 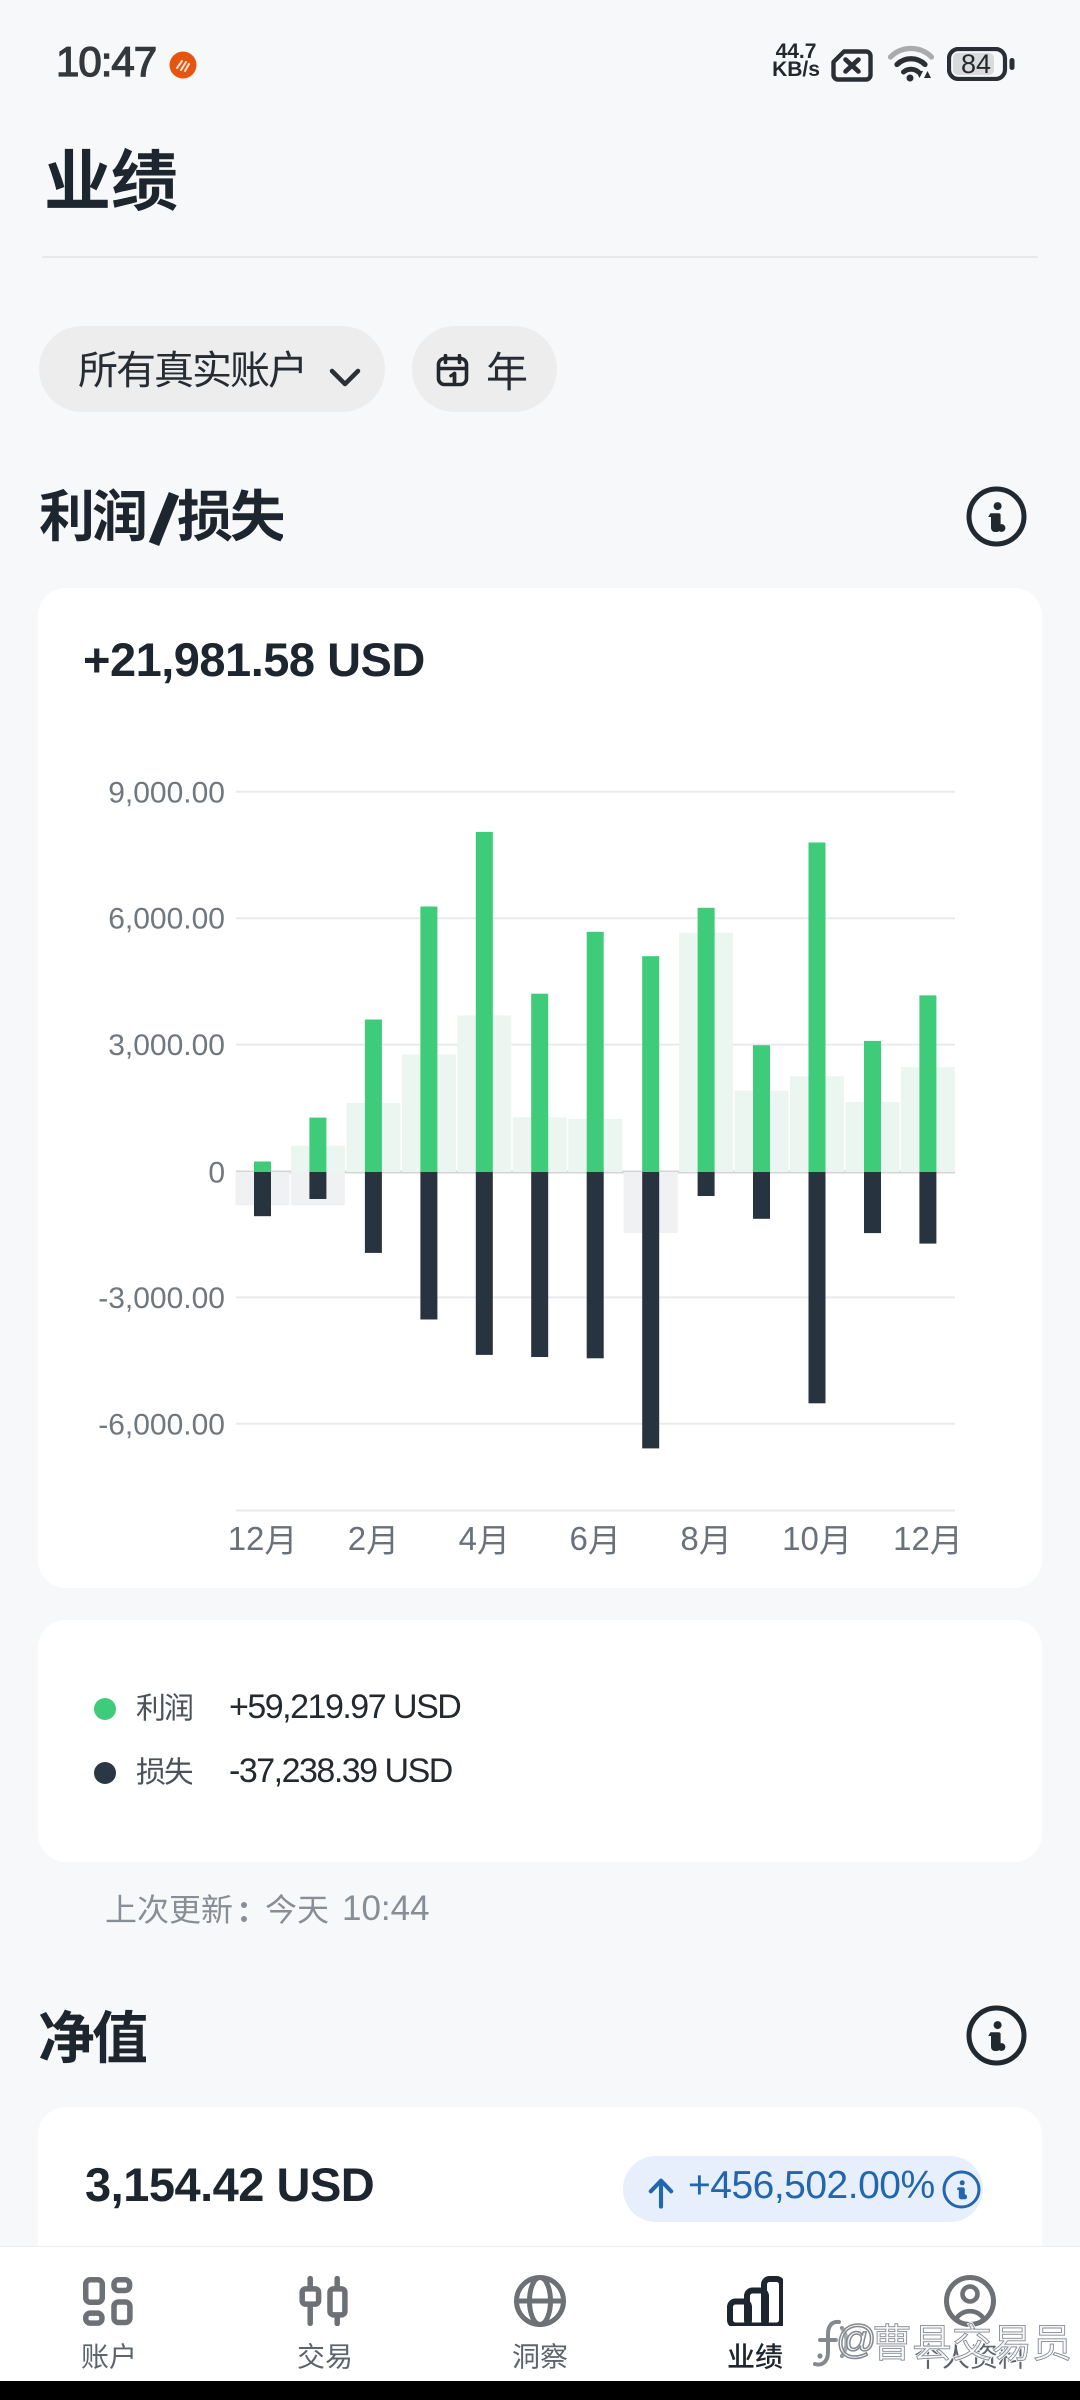 I want to click on svg-text: 2, so click(x=357, y=1538).